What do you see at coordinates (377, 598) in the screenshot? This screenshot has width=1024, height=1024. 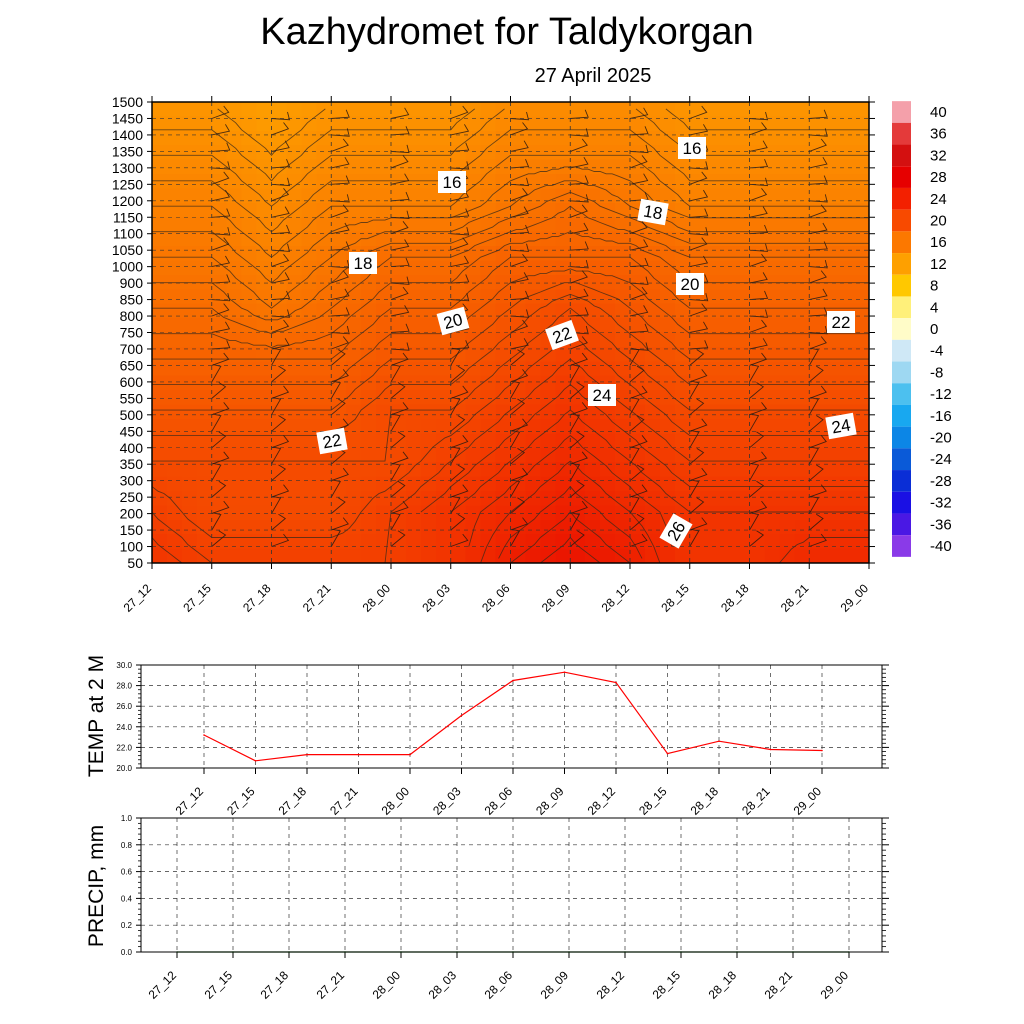 I see `time-tick-label: 28_00` at bounding box center [377, 598].